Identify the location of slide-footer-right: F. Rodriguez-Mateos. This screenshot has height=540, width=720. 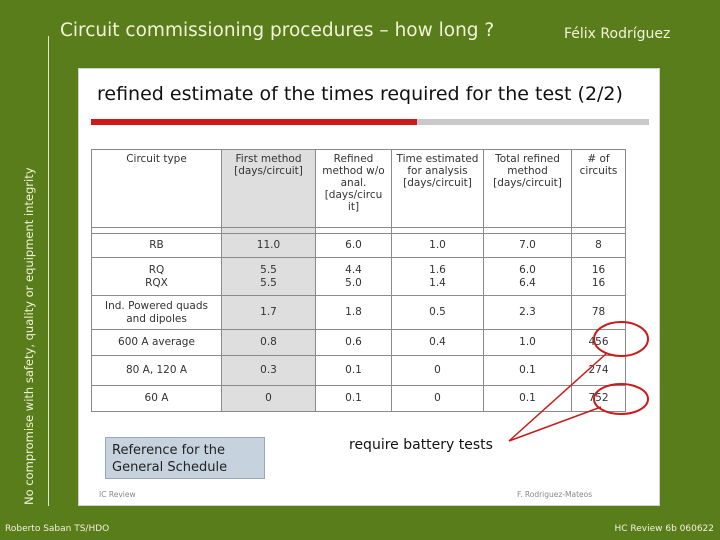
(555, 494).